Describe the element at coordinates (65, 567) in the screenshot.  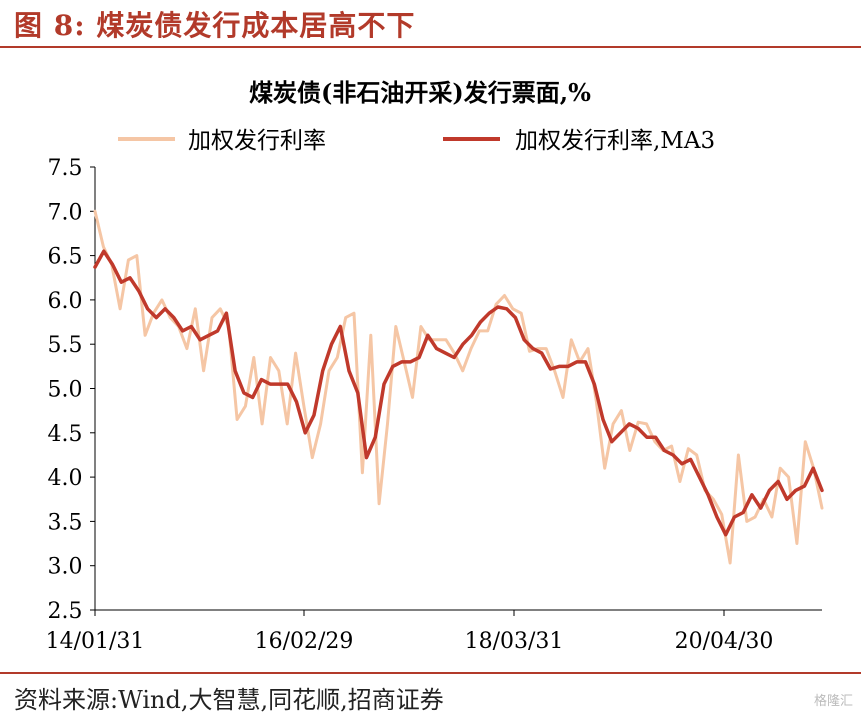
I see `y-tick-label: 3.0` at that location.